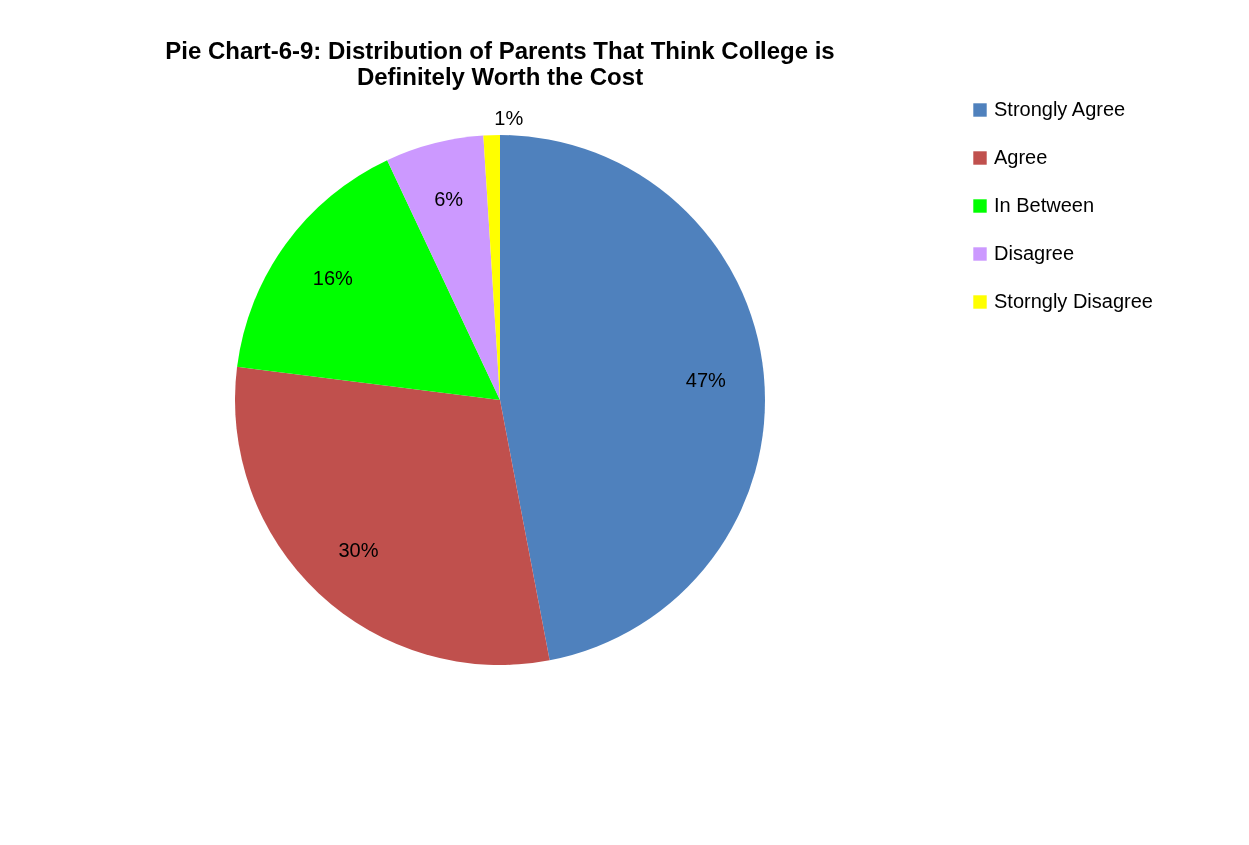 The width and height of the screenshot is (1249, 845). I want to click on legend-label: Agree, so click(1021, 157).